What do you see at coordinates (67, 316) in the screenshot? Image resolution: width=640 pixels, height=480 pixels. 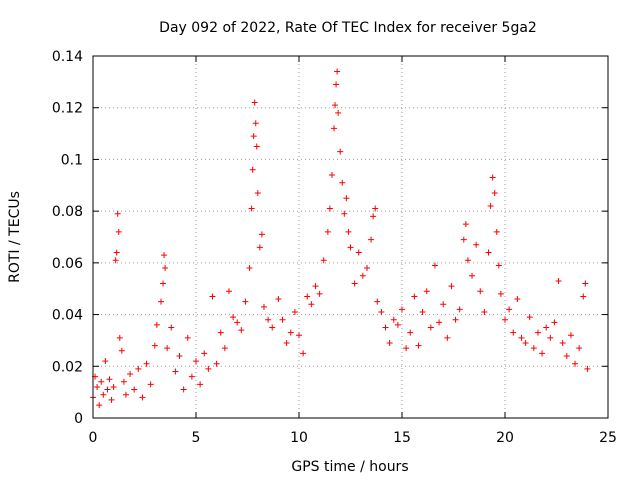 I see `y-tick-label: 0.04` at bounding box center [67, 316].